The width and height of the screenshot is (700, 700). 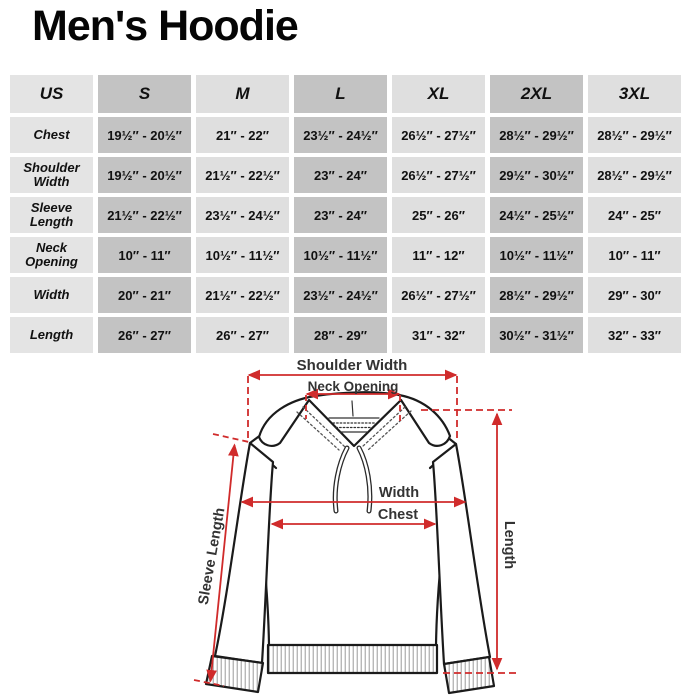 What do you see at coordinates (634, 215) in the screenshot?
I see `size-value-cell: 24″ - 25″` at bounding box center [634, 215].